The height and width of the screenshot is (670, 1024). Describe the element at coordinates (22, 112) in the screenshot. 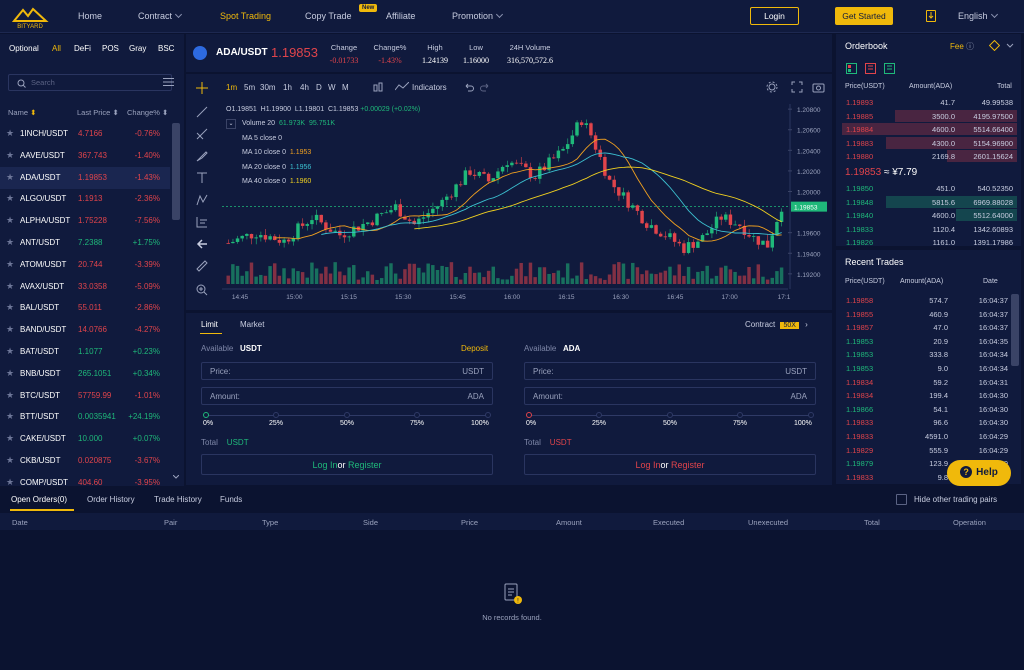

I see `column-name: Name ⬍` at that location.